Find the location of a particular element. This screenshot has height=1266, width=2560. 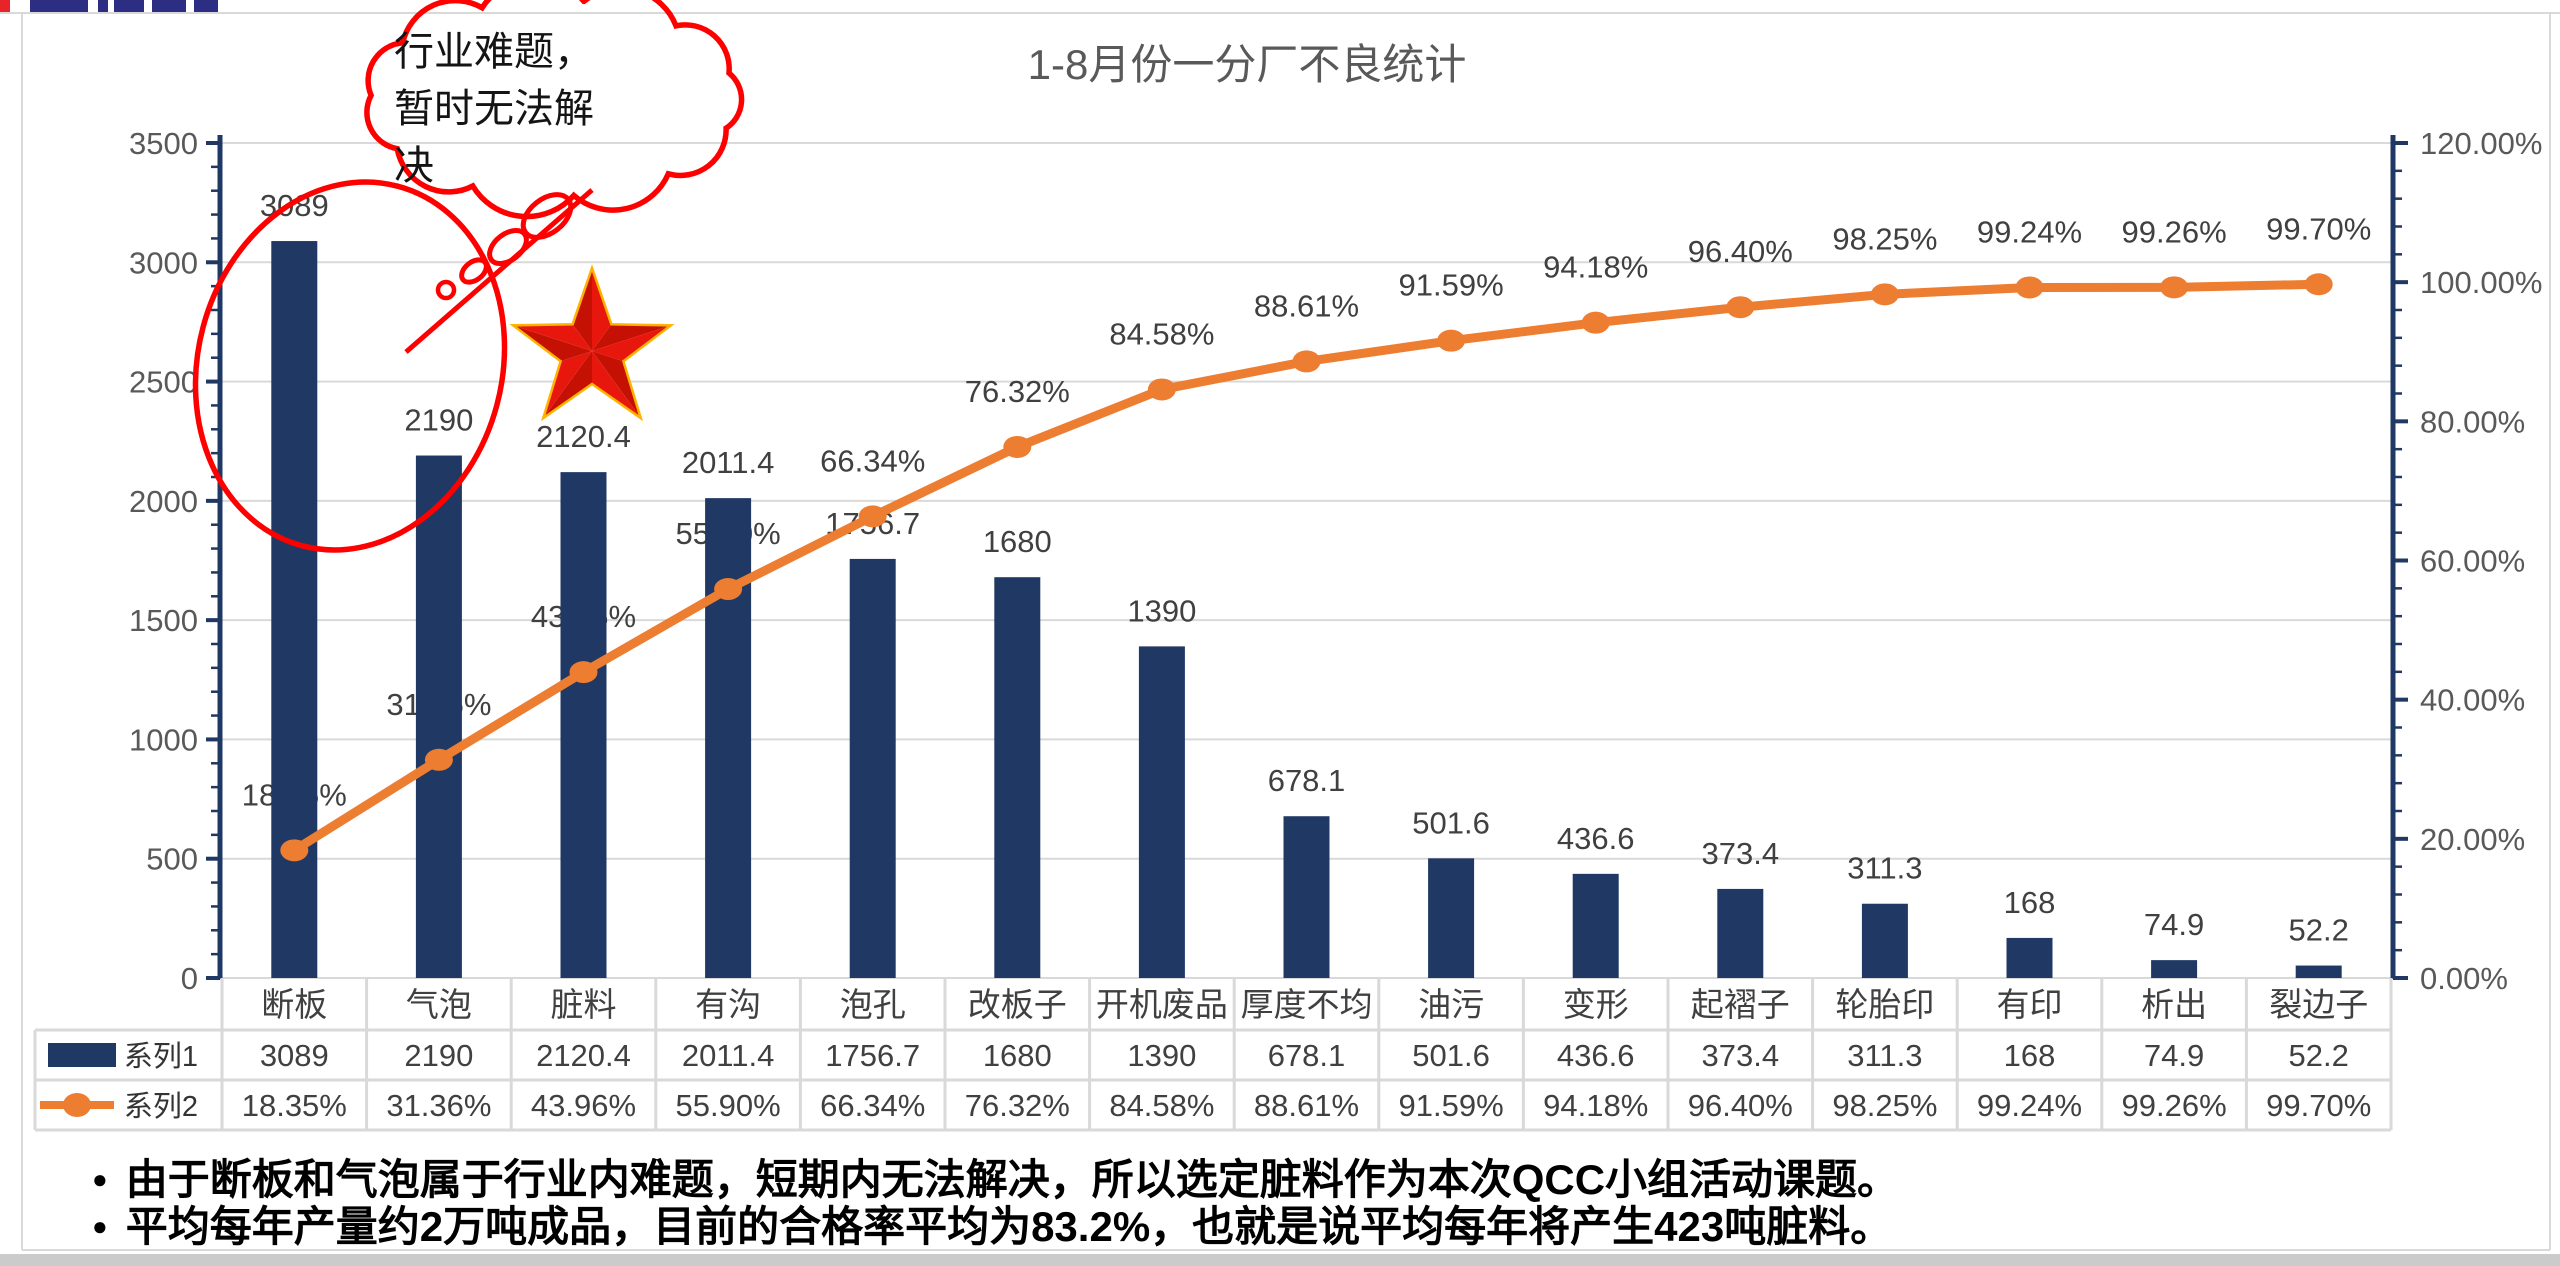

category-label: 改板子 is located at coordinates (1017, 1004).